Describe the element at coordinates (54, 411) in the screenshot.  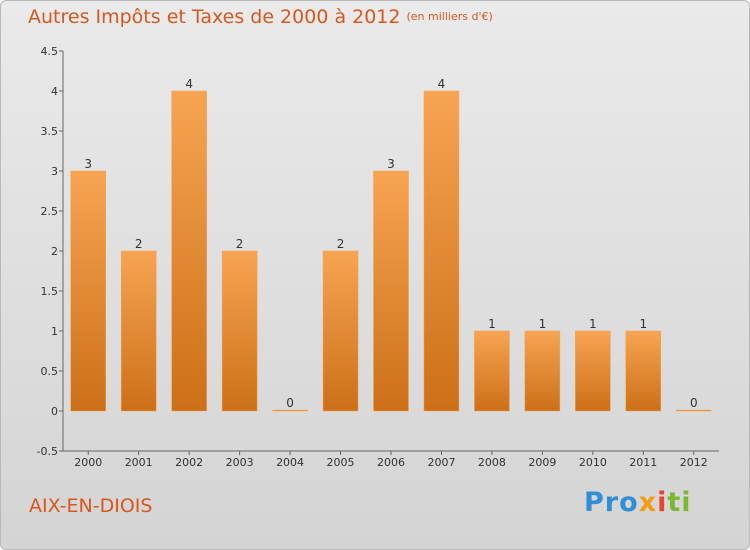
I see `y-tick-label: 0` at that location.